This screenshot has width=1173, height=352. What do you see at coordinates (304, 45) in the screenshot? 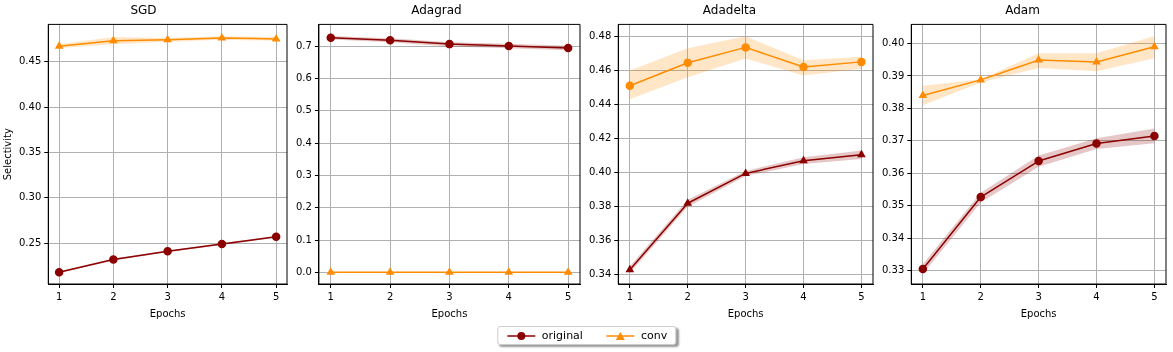
I see `y-tick-label: 0.7` at bounding box center [304, 45].